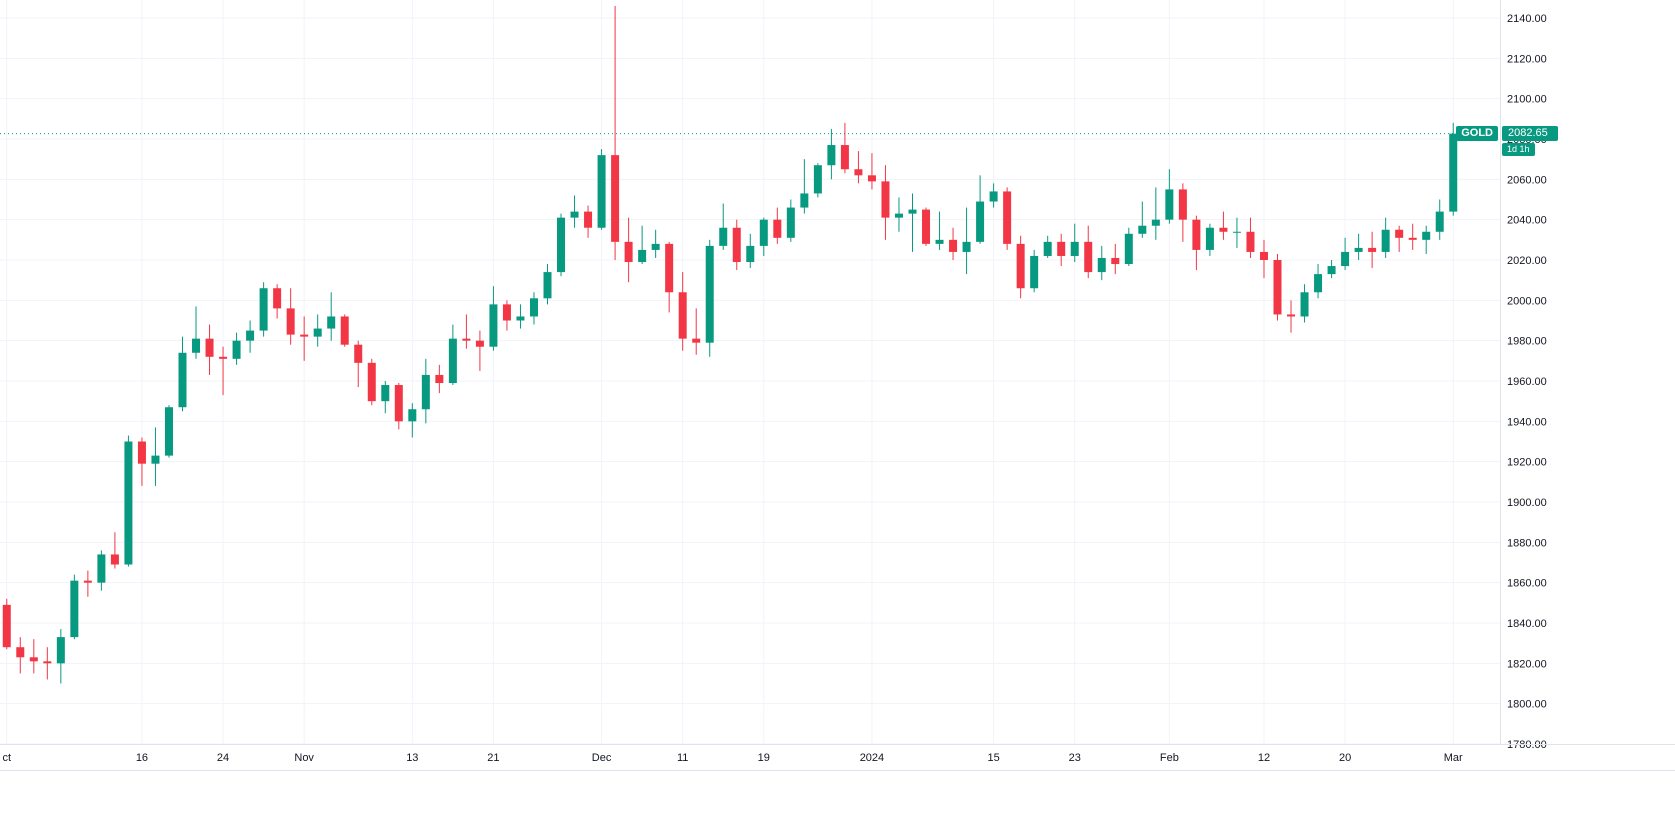 This screenshot has height=832, width=1675. What do you see at coordinates (493, 758) in the screenshot?
I see `x-axis-label: 21` at bounding box center [493, 758].